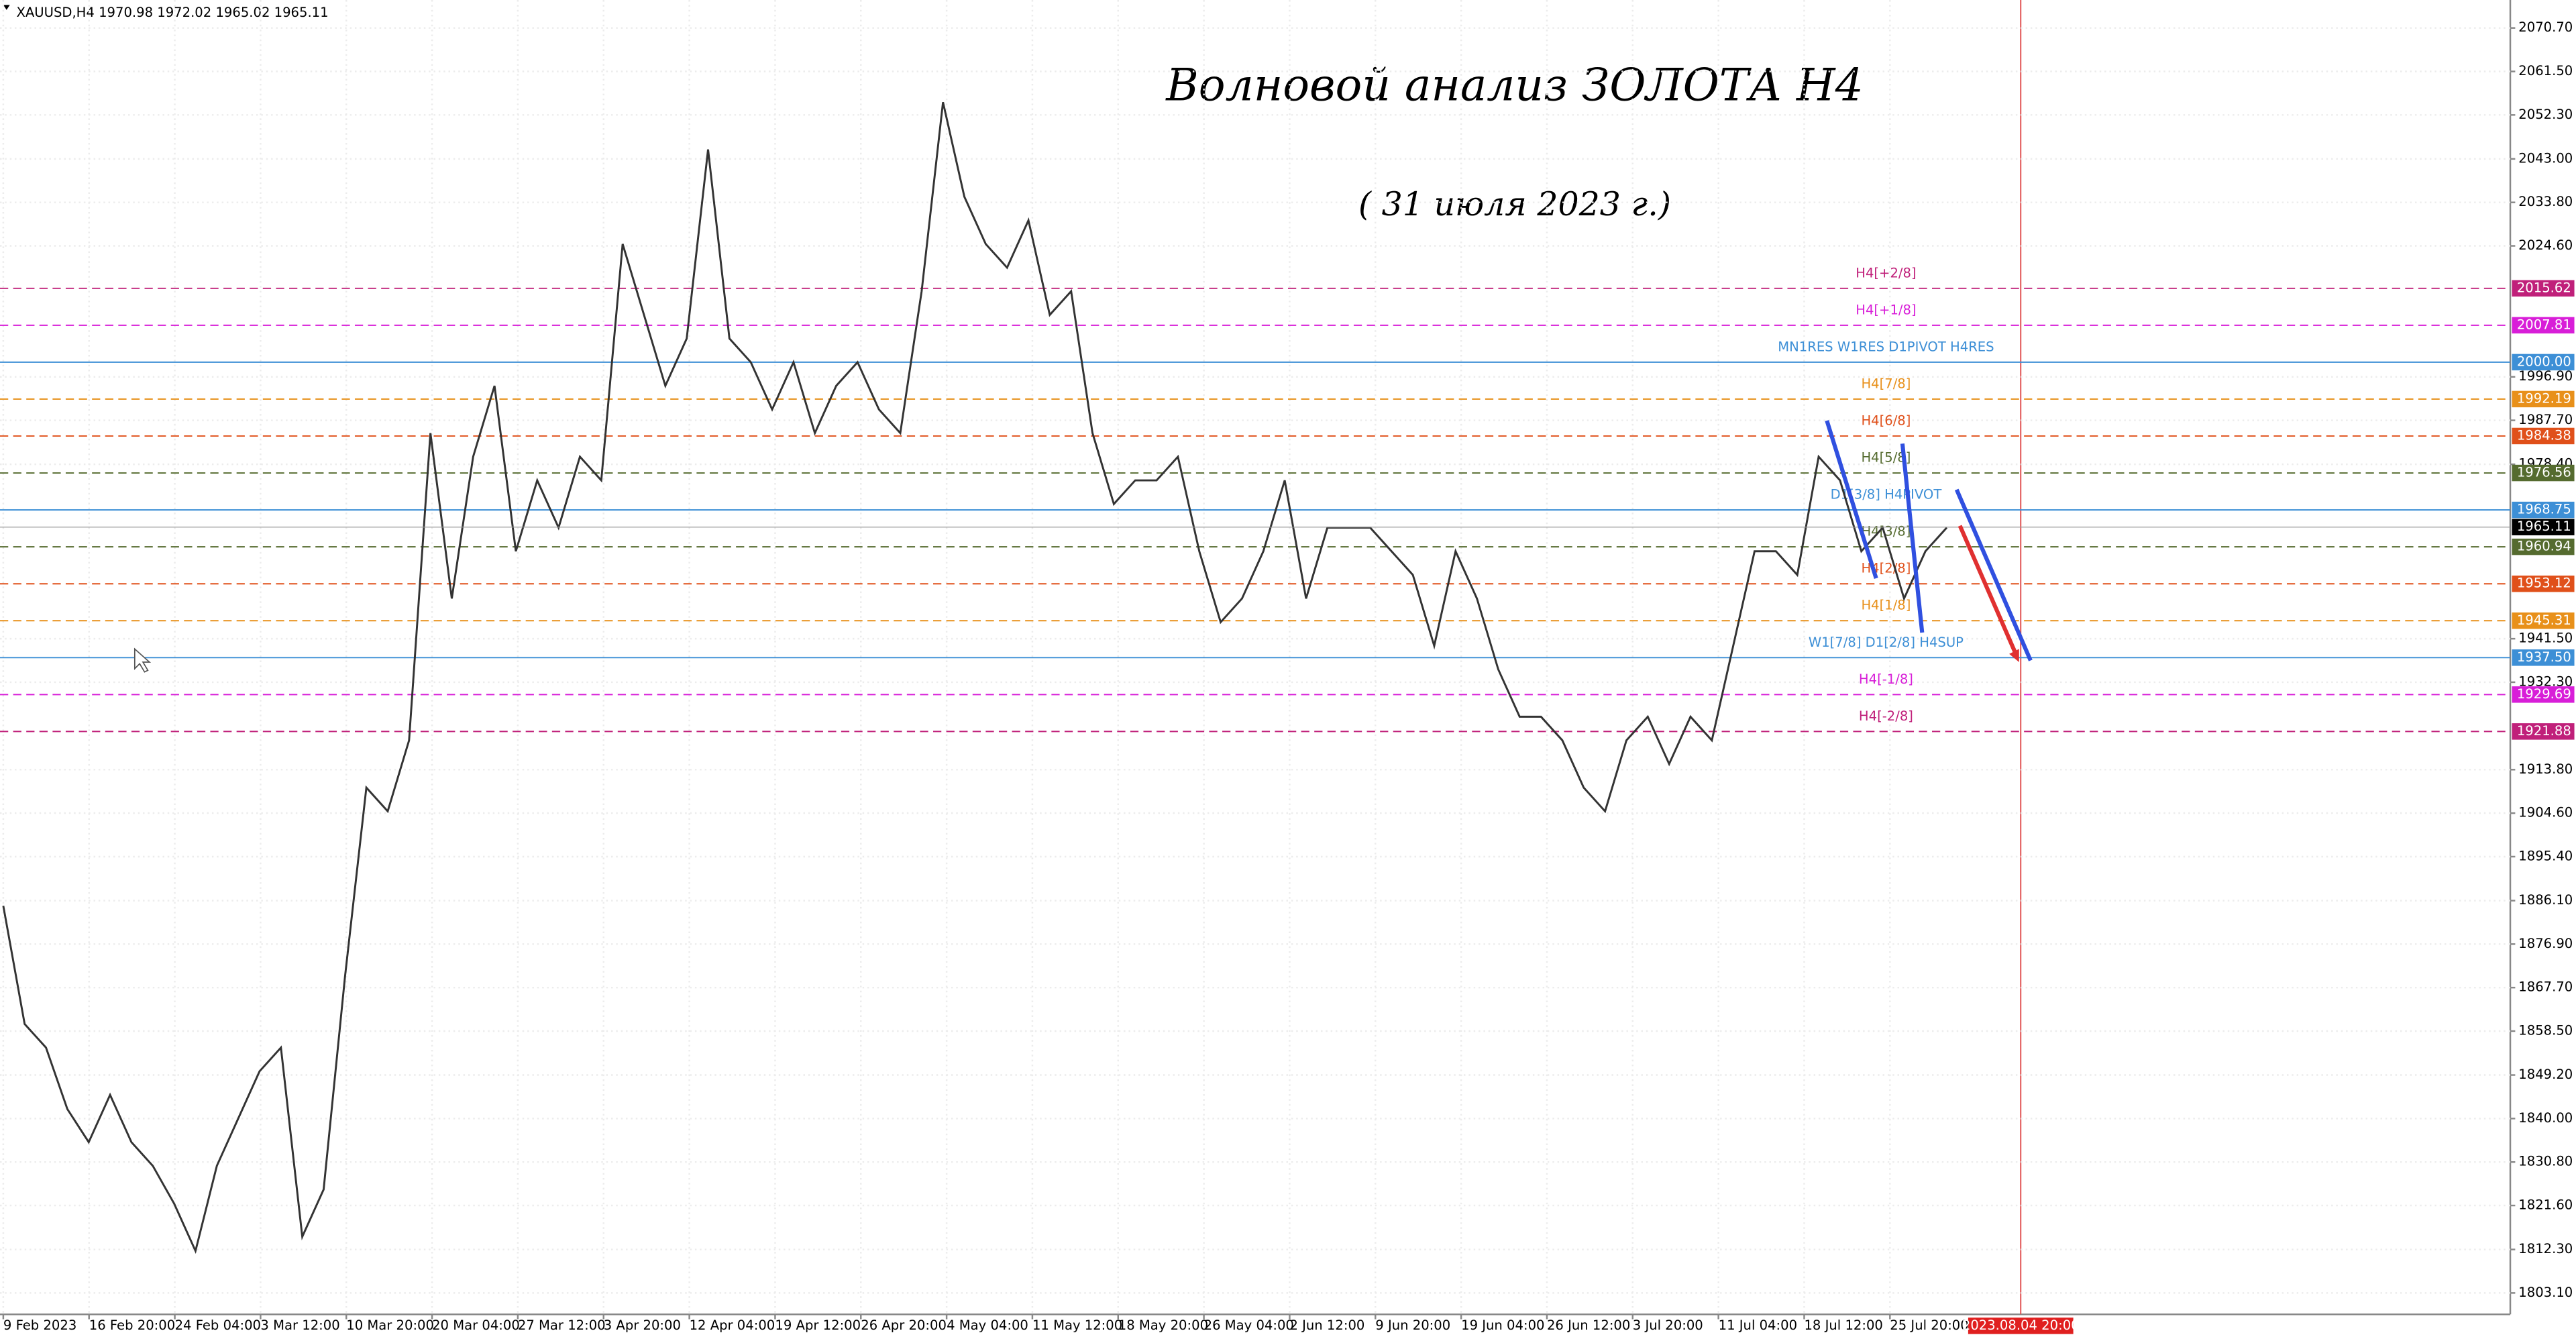 The width and height of the screenshot is (2576, 1339). What do you see at coordinates (1083, 546) in the screenshot?
I see `annotations` at bounding box center [1083, 546].